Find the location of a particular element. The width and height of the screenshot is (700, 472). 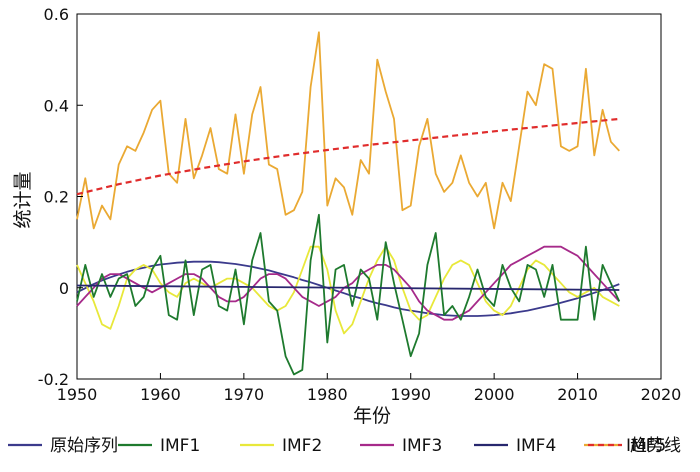

legend-label-0: 原始序列 is located at coordinates (84, 446).